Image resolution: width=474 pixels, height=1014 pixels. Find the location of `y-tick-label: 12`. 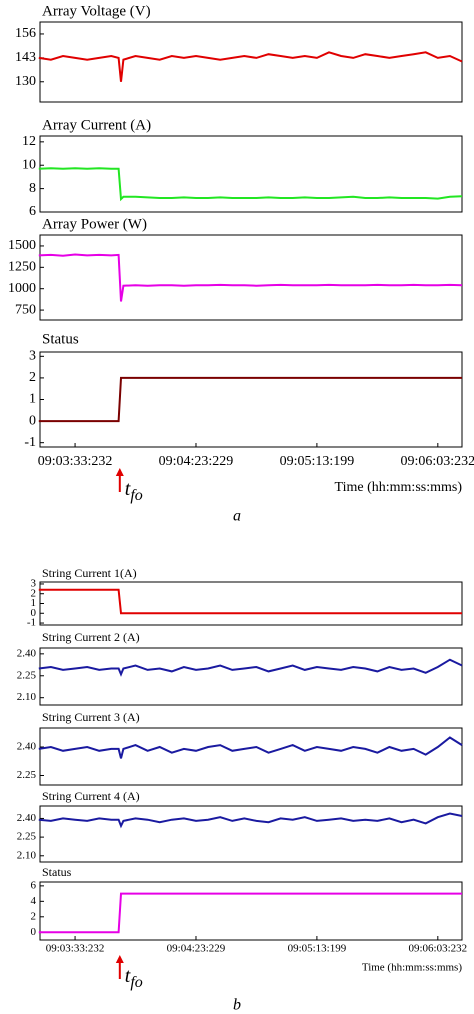

y-tick-label: 12 is located at coordinates (29, 141).